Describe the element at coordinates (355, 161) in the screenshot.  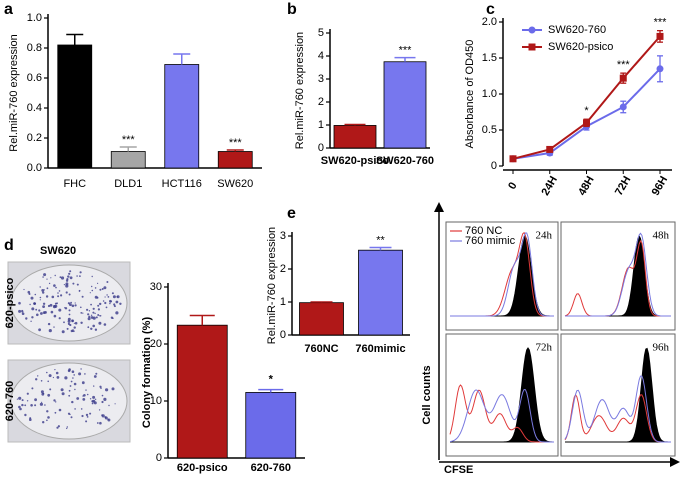
I see `x-tick-label: SW620-psico` at that location.